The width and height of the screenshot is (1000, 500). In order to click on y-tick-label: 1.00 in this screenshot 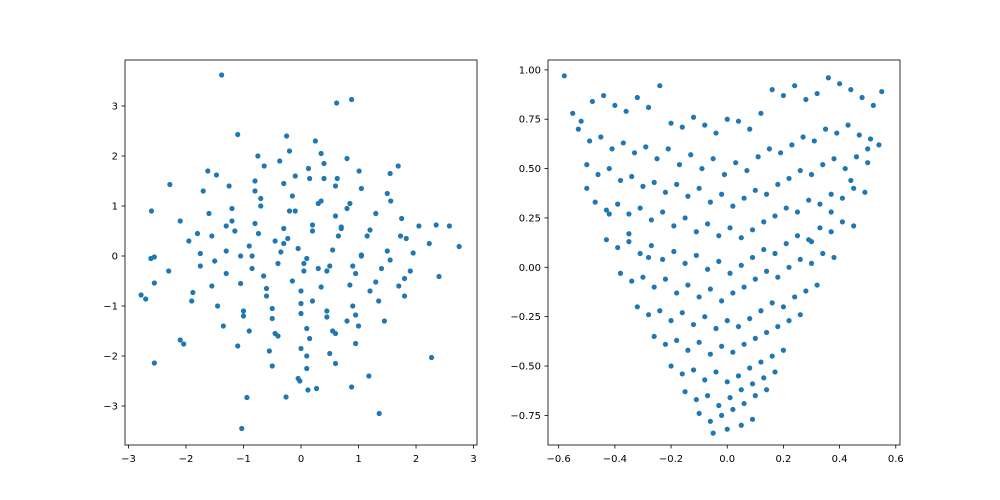, I will do `click(530, 70)`.